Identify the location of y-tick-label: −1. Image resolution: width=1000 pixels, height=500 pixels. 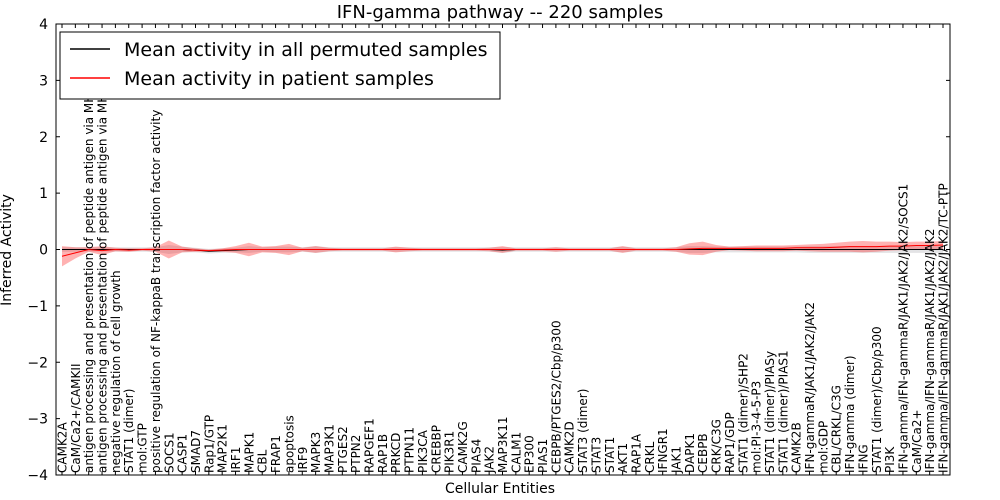
(37, 307).